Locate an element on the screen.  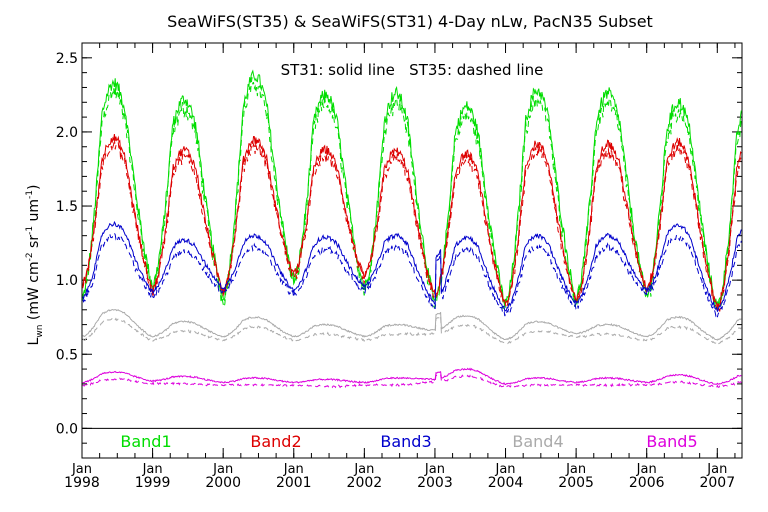
x-tick-year: 2000 is located at coordinates (223, 483).